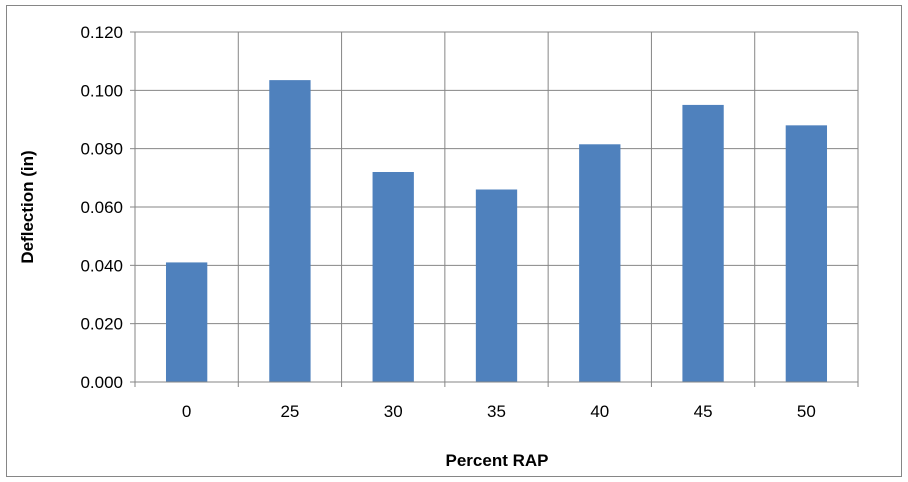  What do you see at coordinates (101, 382) in the screenshot?
I see `y-tick-label: 0.000` at bounding box center [101, 382].